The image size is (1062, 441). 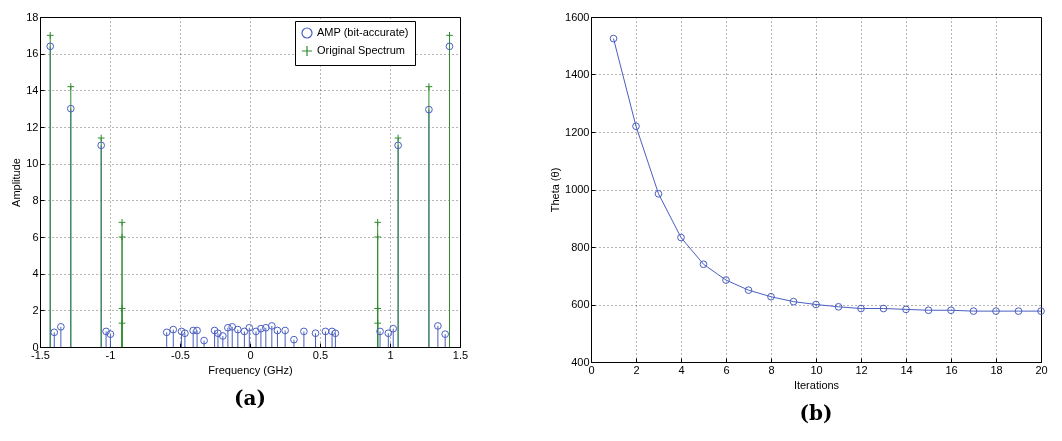 What do you see at coordinates (35, 309) in the screenshot?
I see `y-tick-label: 2` at bounding box center [35, 309].